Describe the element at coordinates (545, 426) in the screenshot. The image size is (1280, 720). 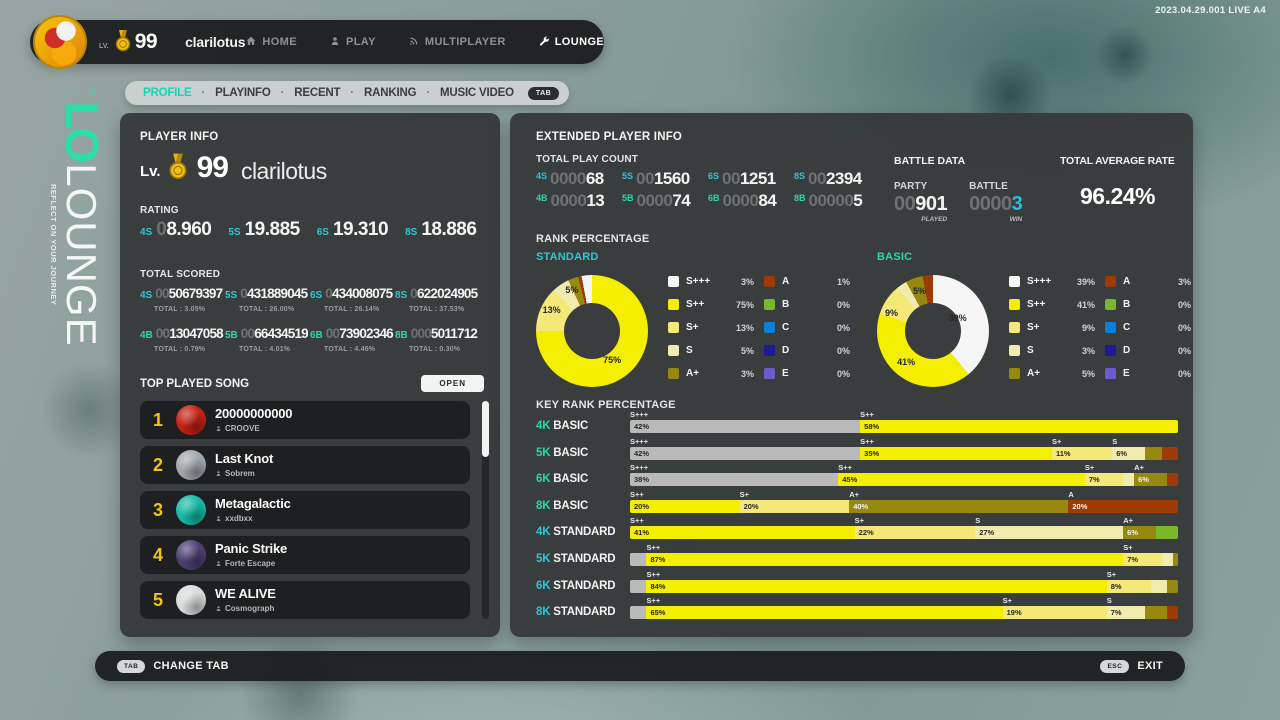
I see `key-rank-mode: 4K` at that location.